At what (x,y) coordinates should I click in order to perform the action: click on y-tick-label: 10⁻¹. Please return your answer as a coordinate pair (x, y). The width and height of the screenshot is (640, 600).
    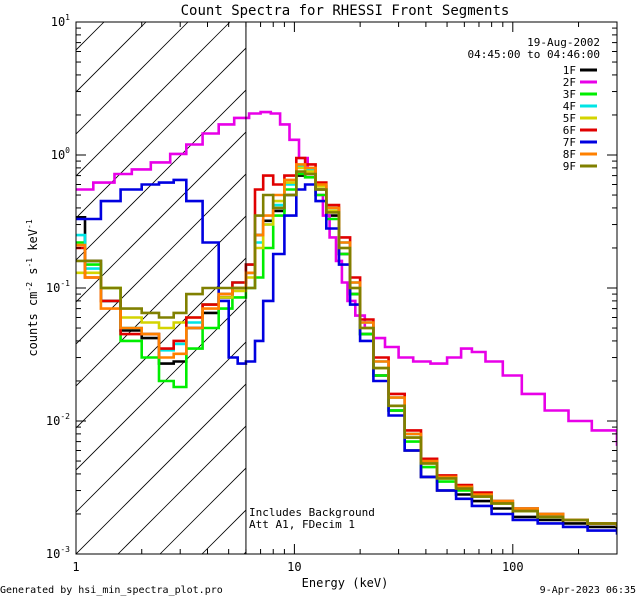
    Looking at the image, I should click on (58, 287).